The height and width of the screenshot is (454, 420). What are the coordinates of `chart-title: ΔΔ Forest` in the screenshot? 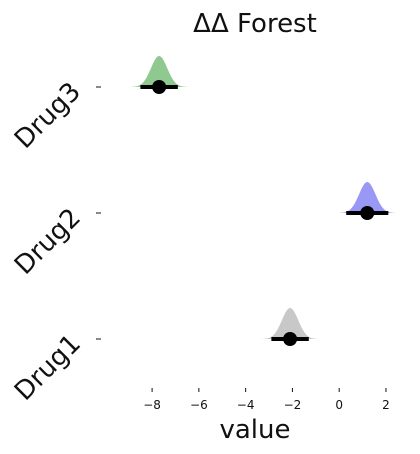 It's located at (255, 24).